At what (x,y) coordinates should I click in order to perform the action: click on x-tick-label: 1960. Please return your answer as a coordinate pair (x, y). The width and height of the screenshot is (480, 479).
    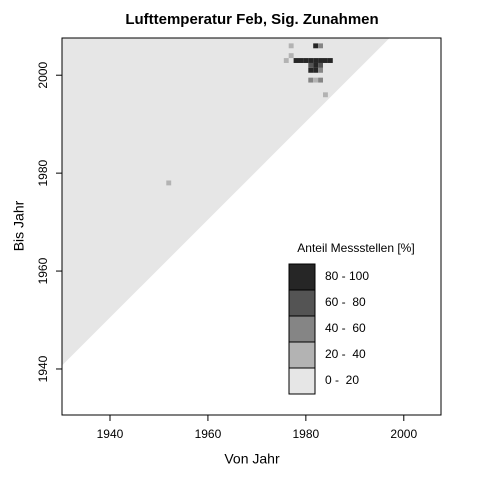
    Looking at the image, I should click on (208, 434).